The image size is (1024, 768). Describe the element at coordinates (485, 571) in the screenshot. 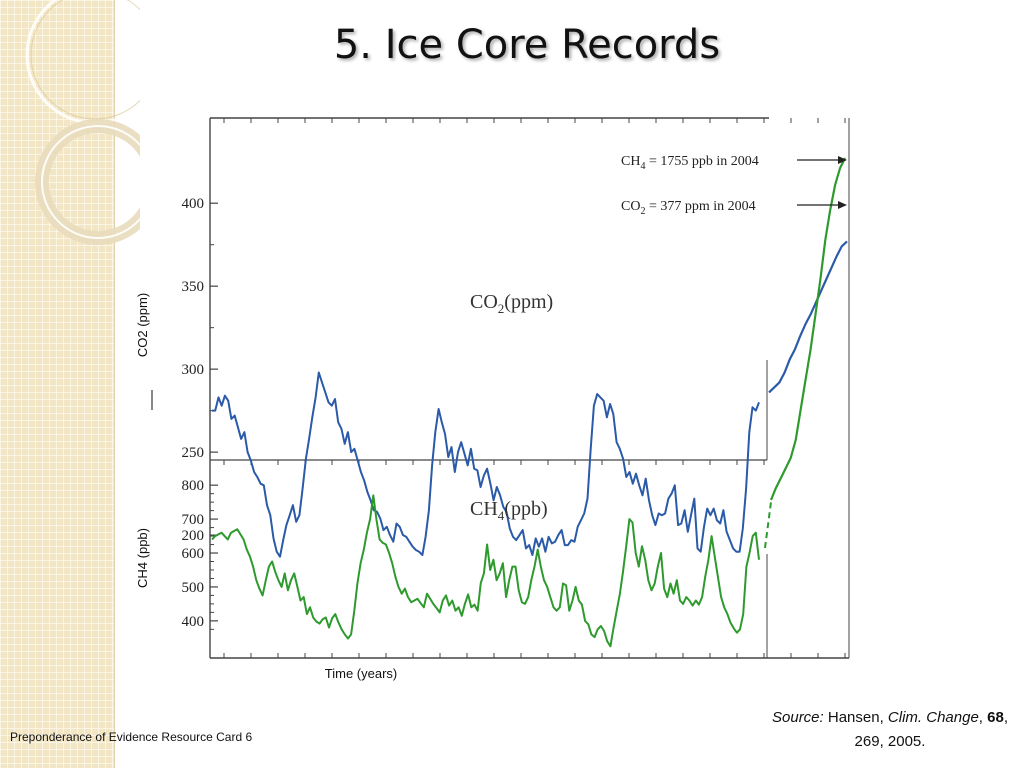

I see `ch4-series-line` at that location.